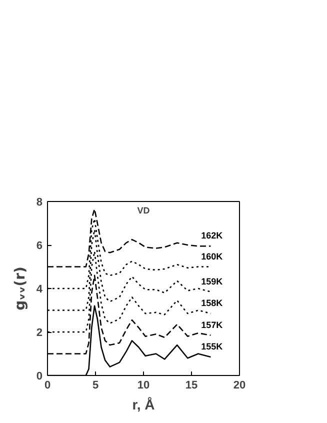  I want to click on series-label: 160K, so click(212, 256).